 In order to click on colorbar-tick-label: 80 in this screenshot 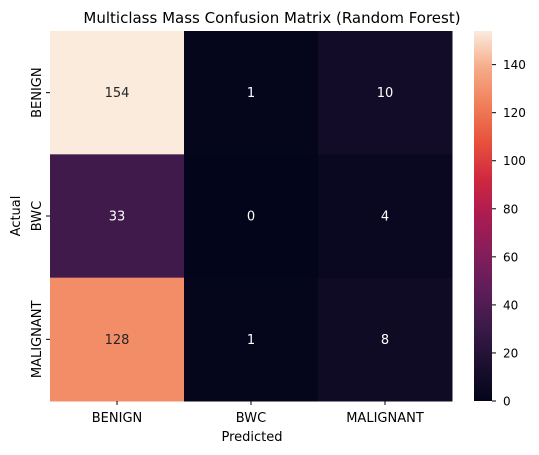, I will do `click(510, 209)`.